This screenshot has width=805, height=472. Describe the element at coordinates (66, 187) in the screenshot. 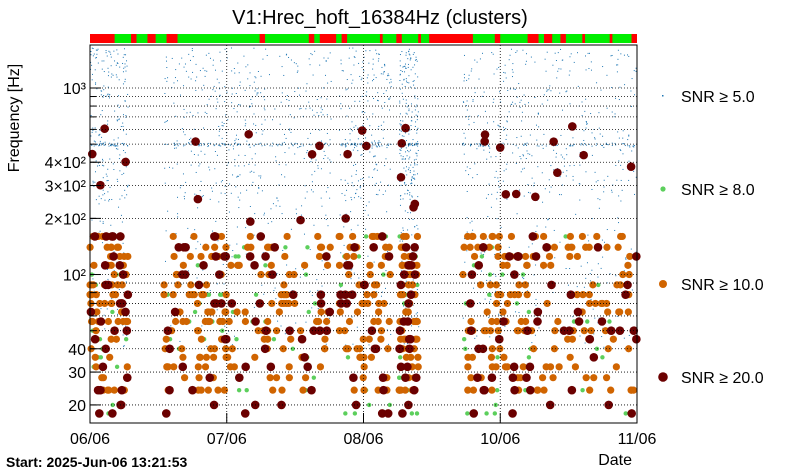

I see `y-tick-label: 3×10²` at that location.